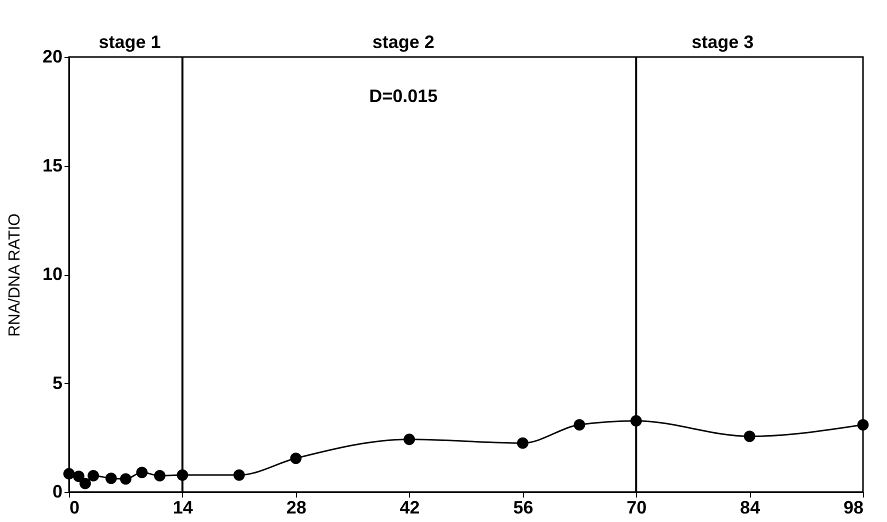  I want to click on y-axis-title: RNA/DNA RATIO, so click(15, 275).